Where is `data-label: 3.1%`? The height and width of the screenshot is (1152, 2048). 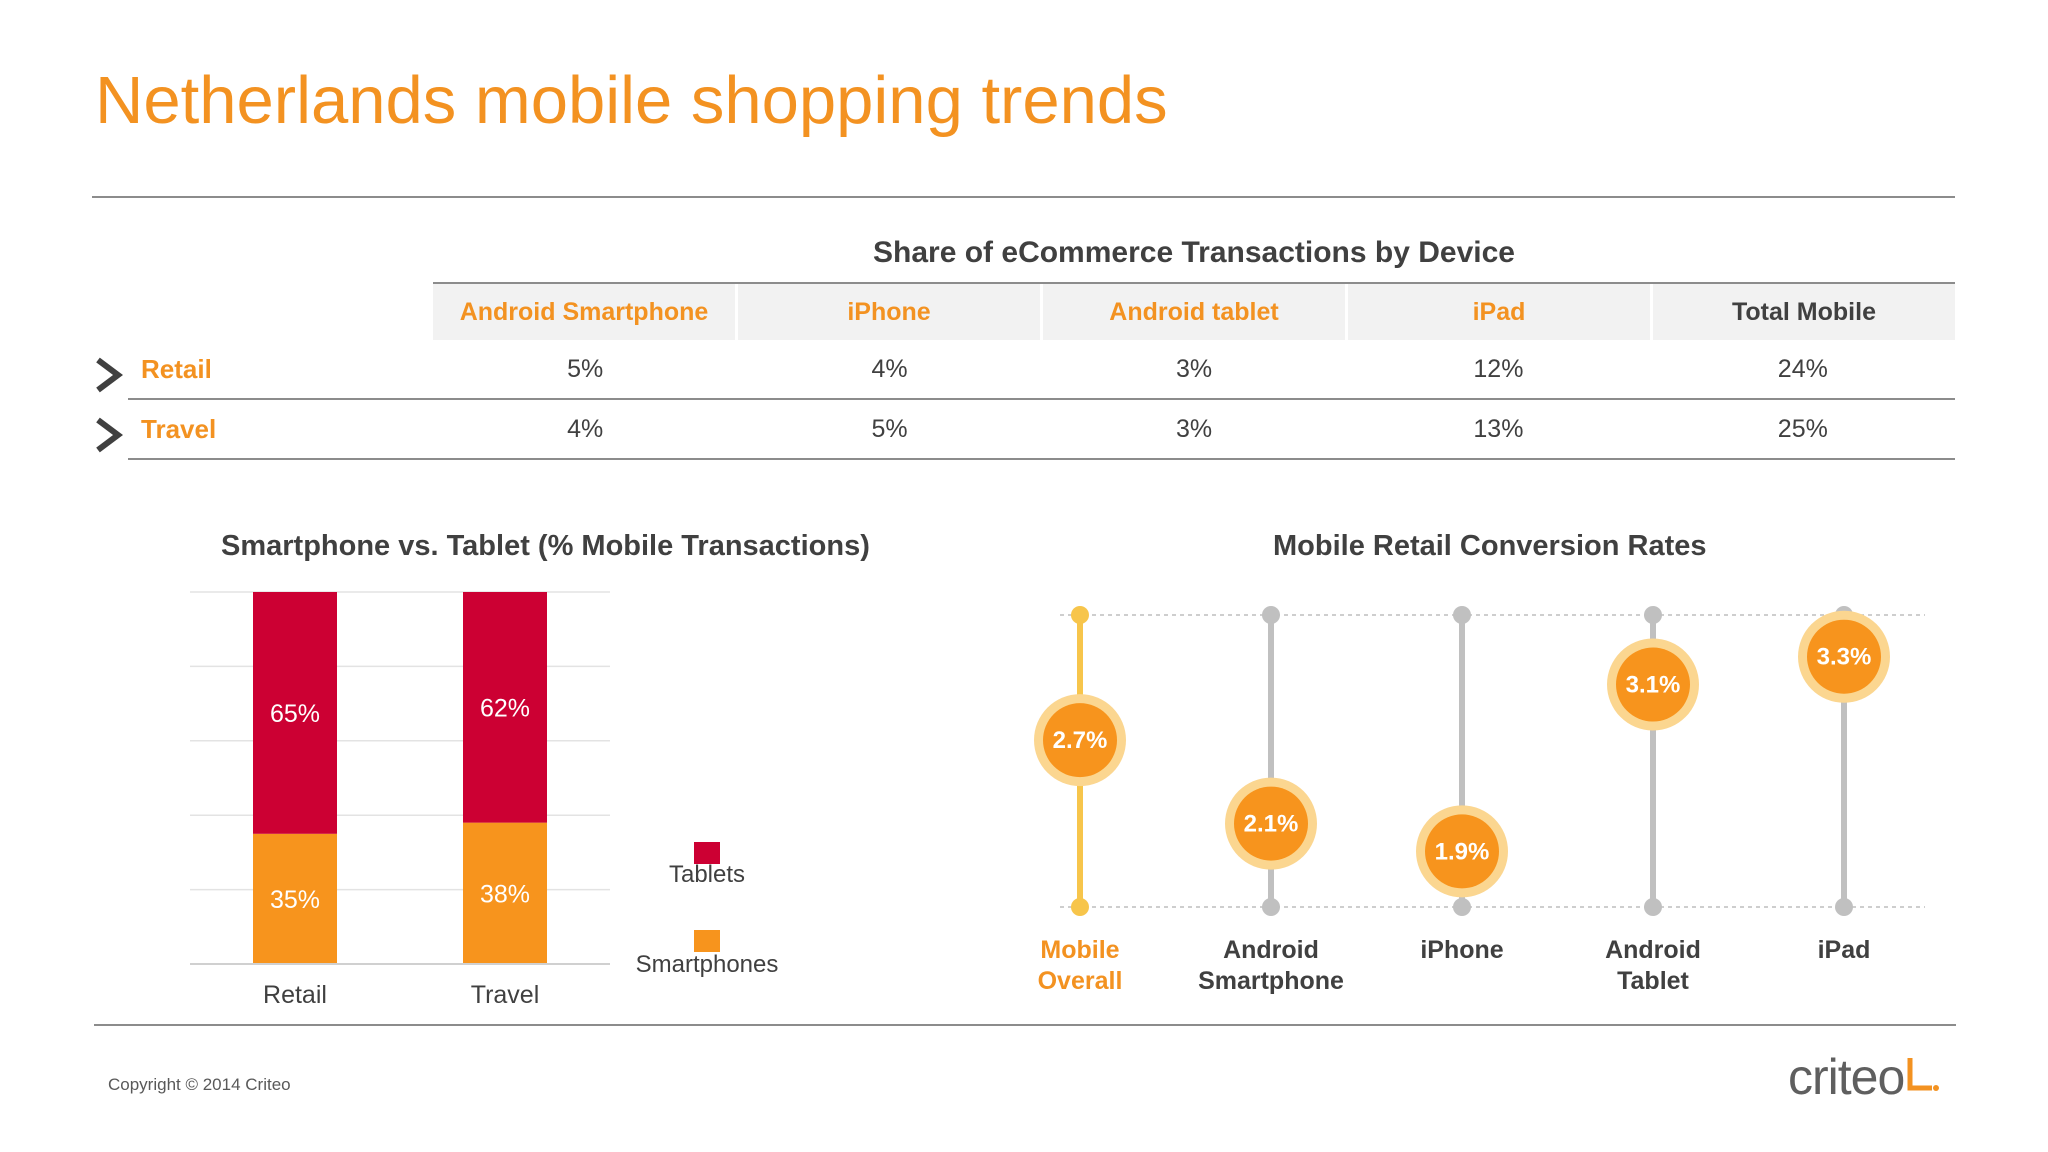 data-label: 3.1% is located at coordinates (1653, 685).